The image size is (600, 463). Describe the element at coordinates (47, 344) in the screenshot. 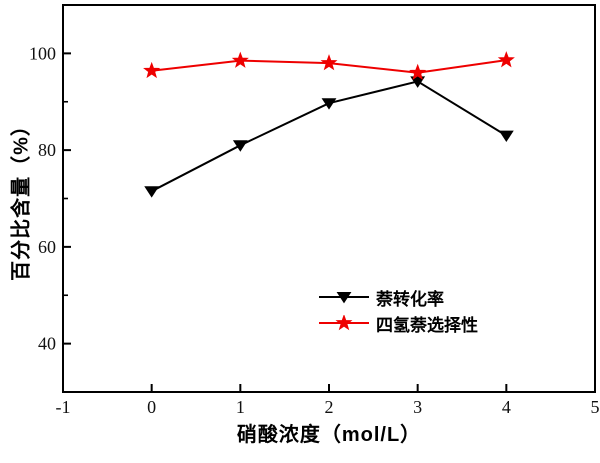

I see `y-tick-label: 40` at that location.